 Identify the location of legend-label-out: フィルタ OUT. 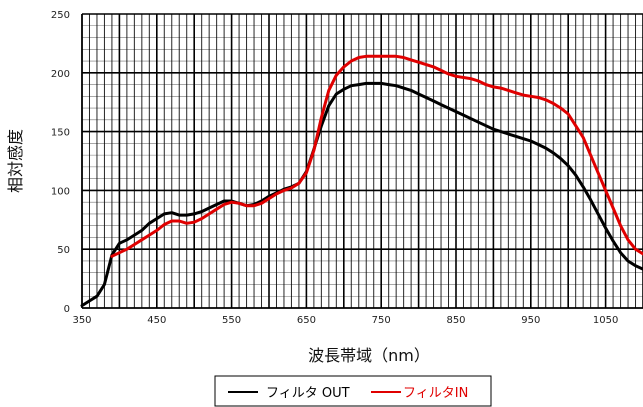
(308, 393).